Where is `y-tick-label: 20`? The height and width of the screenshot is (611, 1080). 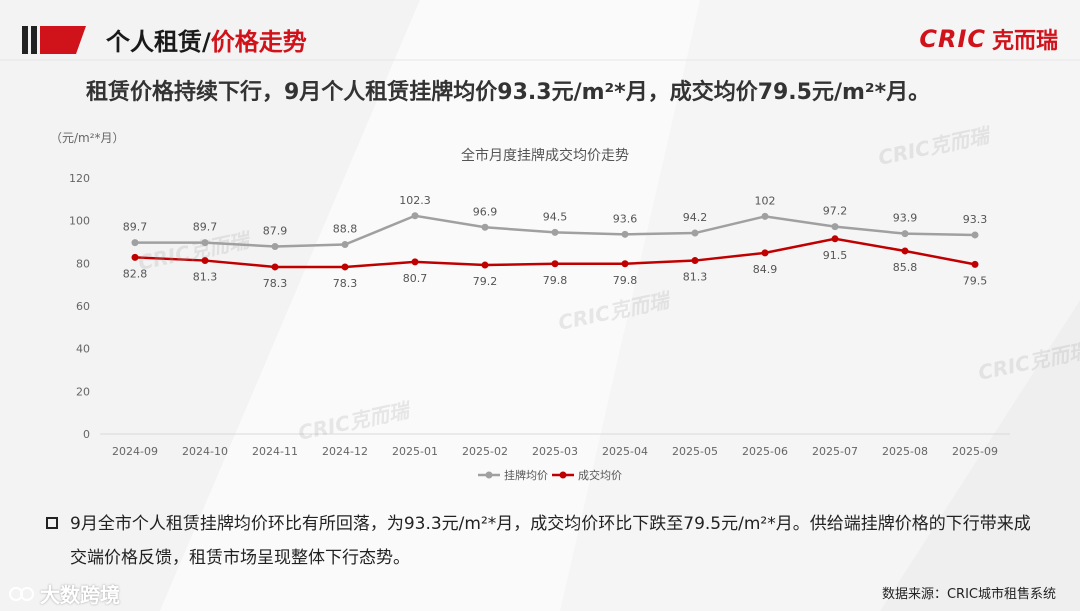 y-tick-label: 20 is located at coordinates (83, 391).